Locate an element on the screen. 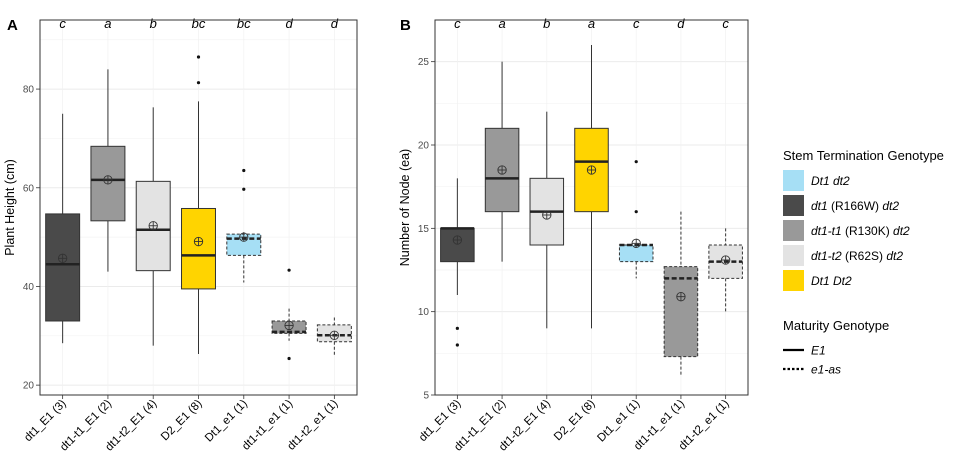  panel-letter: A is located at coordinates (12, 25).